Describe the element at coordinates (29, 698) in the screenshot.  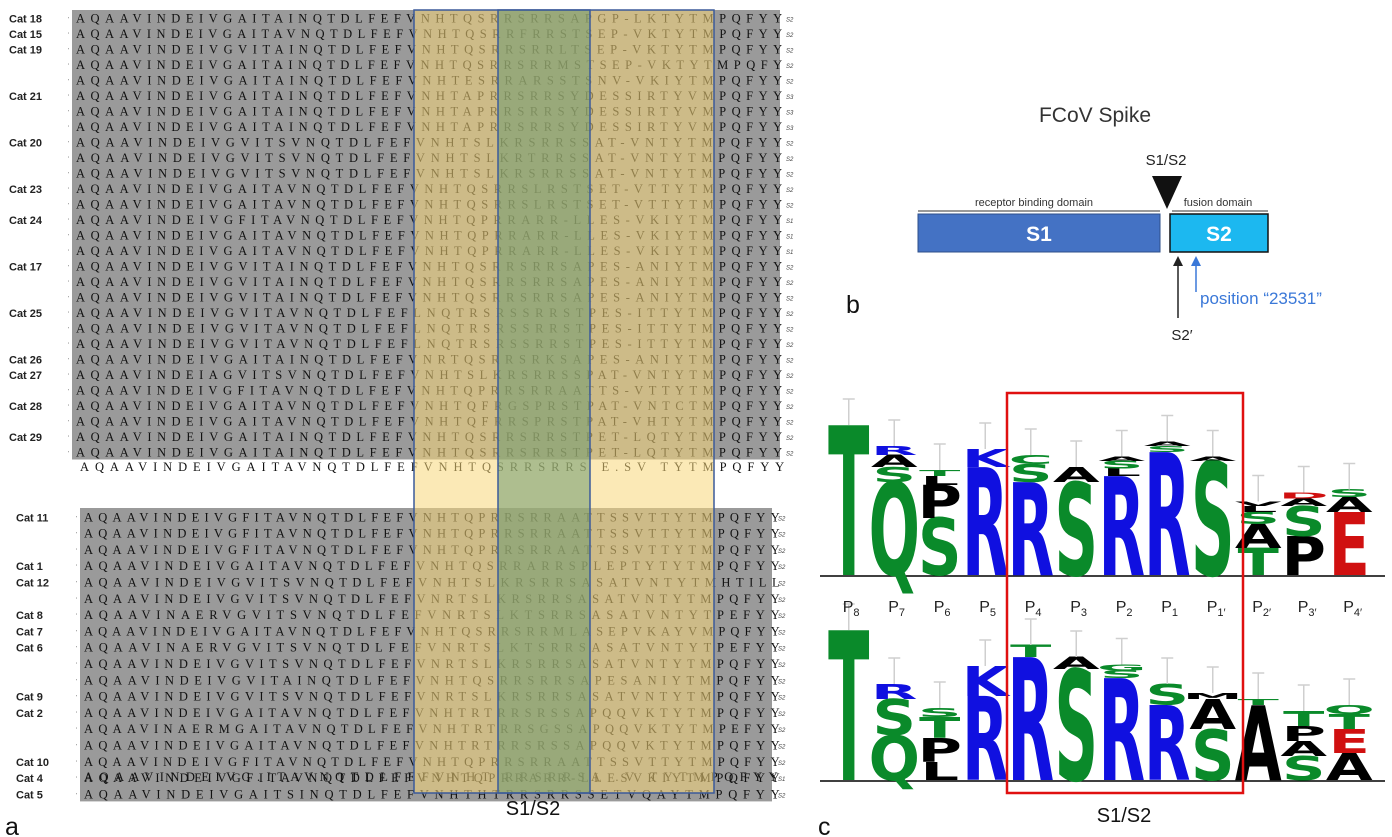
I see `category-label: Cat 9` at that location.